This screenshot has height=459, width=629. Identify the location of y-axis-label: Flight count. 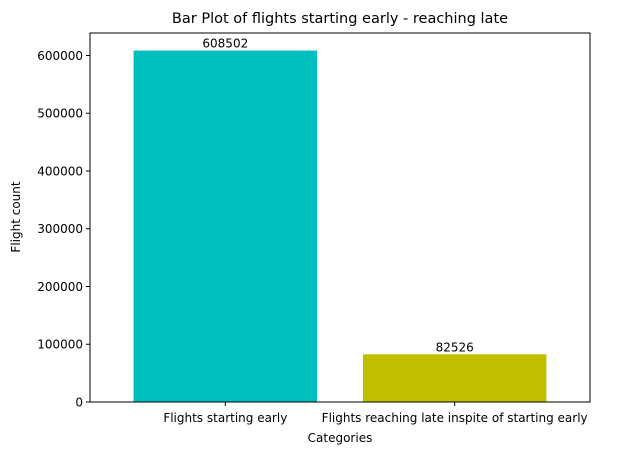
(16, 216).